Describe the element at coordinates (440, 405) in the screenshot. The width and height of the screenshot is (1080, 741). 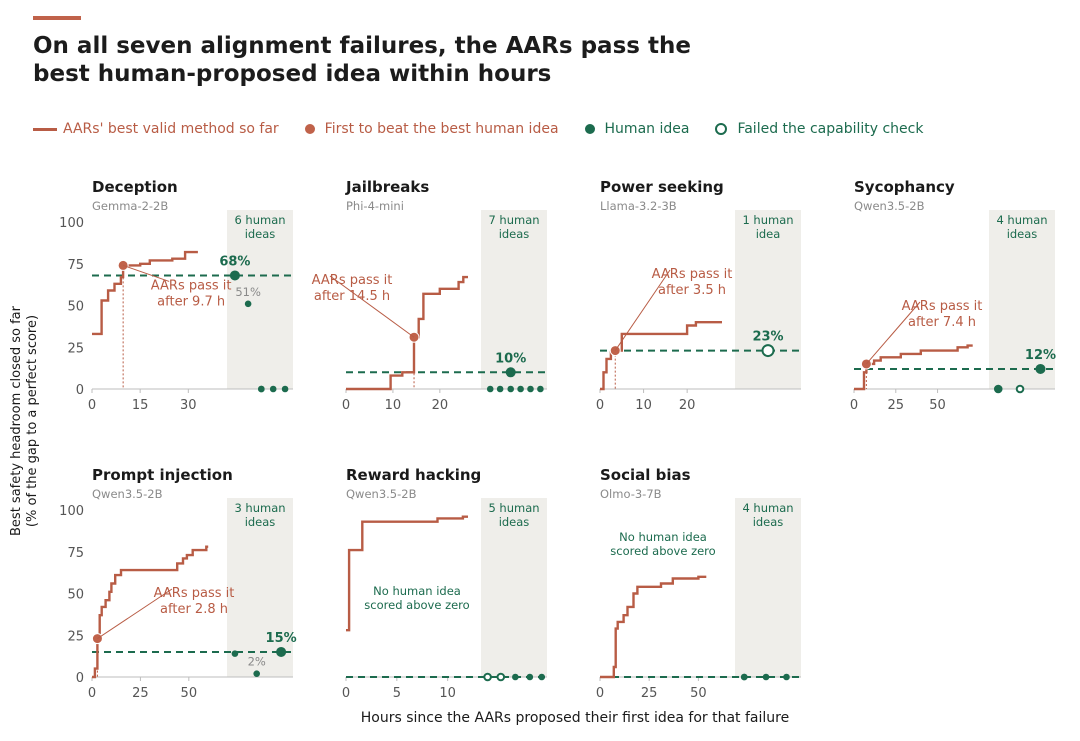
I see `x-tick-label: 20` at that location.